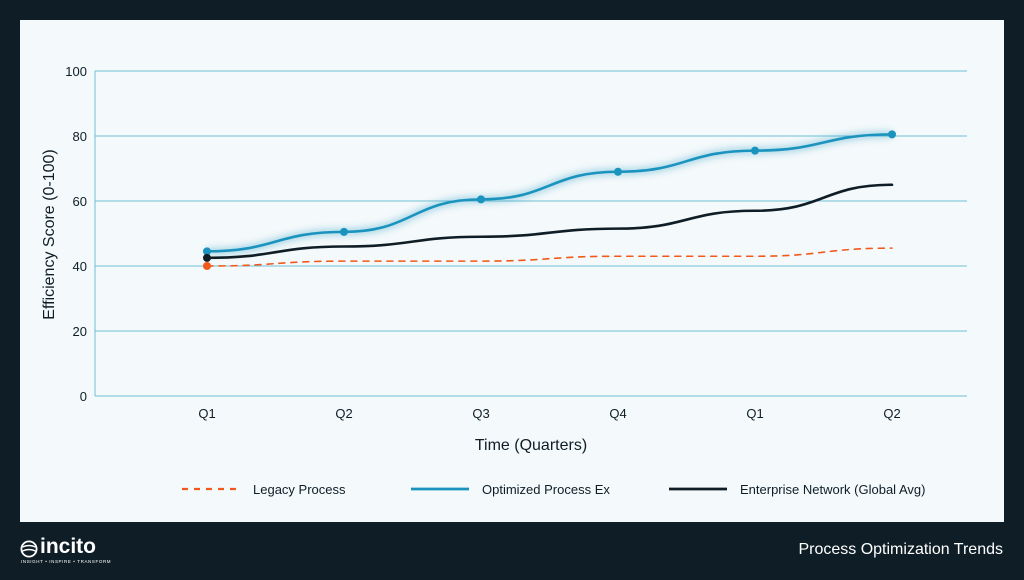  Describe the element at coordinates (80, 136) in the screenshot. I see `y-tick-label: 80` at that location.